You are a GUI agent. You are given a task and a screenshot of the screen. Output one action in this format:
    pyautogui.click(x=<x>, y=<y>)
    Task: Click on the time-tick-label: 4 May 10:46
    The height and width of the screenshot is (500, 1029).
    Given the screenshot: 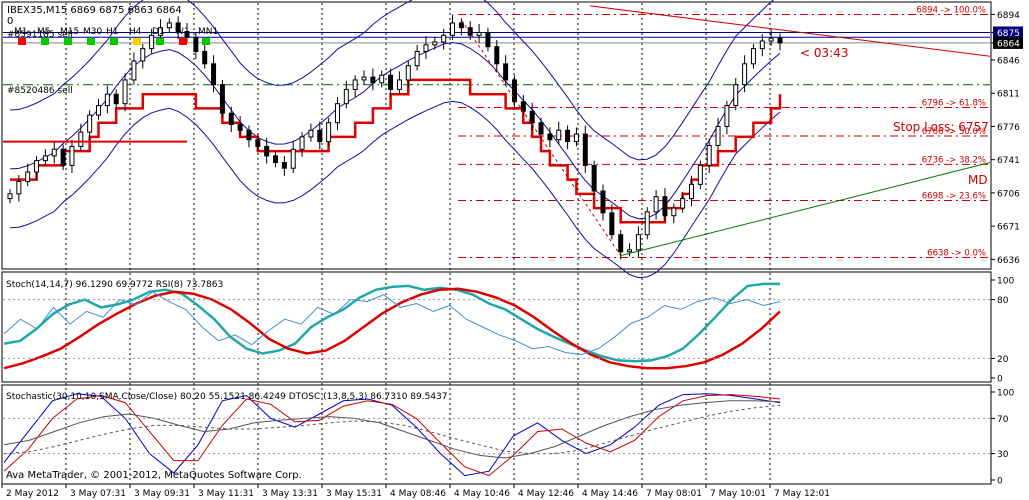 What is the action you would take?
    pyautogui.click(x=482, y=494)
    